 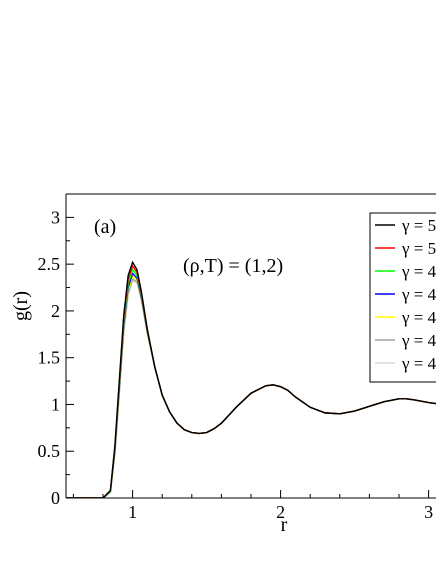 I want to click on y-tick-label: 3, so click(x=55, y=217).